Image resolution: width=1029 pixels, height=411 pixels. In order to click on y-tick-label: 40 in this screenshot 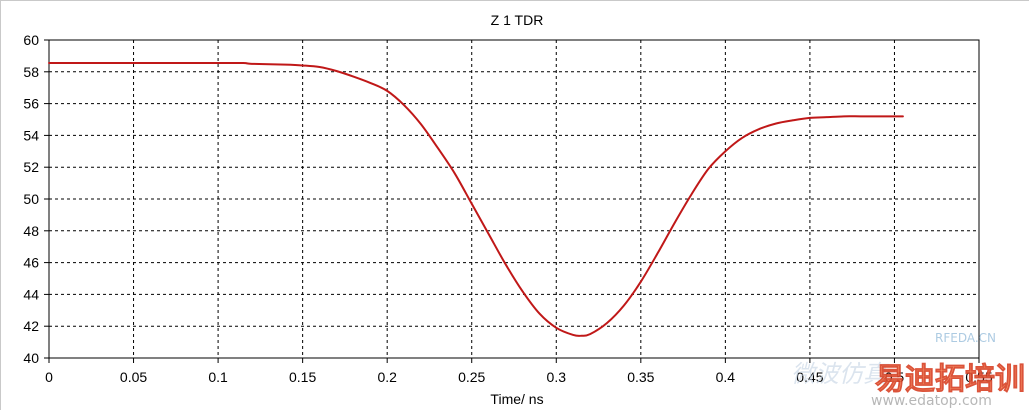, I will do `click(31, 358)`.